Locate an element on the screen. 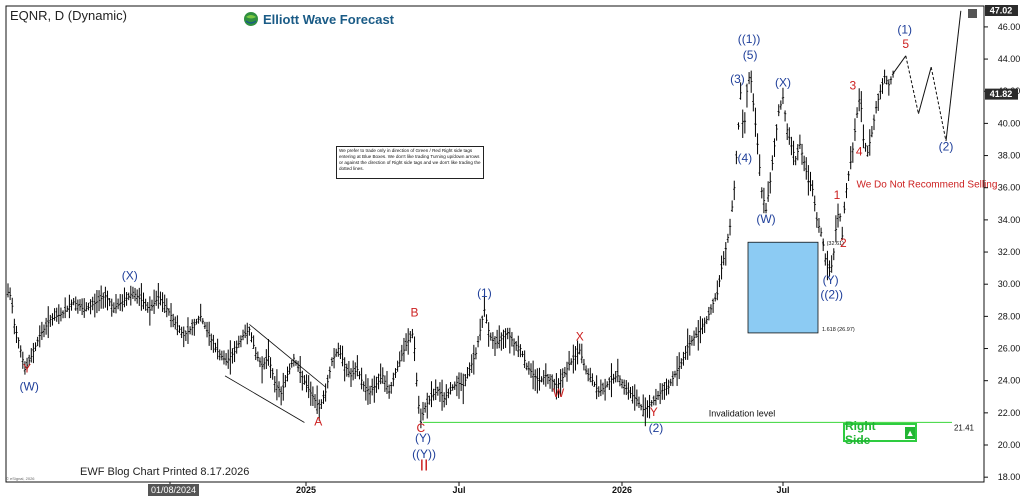 This screenshot has height=500, width=1024. x-tick-label: 2025 is located at coordinates (306, 490).